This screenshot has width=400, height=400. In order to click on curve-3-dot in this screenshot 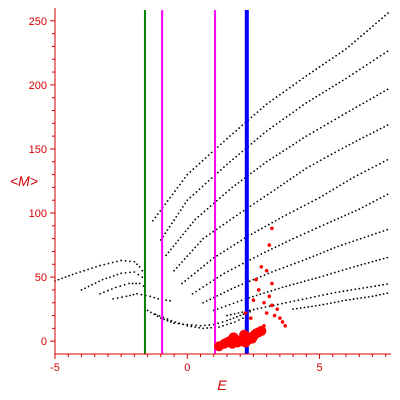, I will do `click(141, 294)`.